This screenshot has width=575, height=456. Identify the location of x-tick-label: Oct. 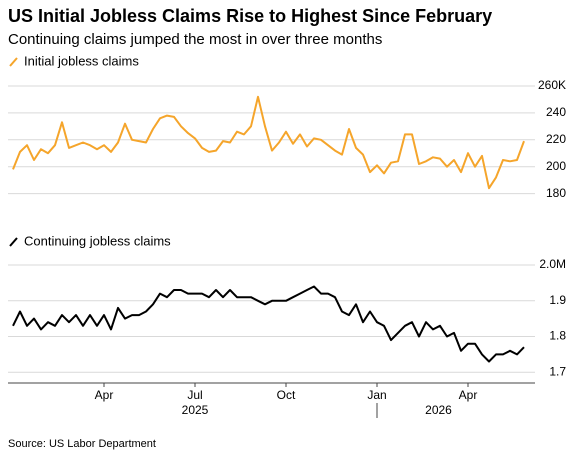
(286, 395).